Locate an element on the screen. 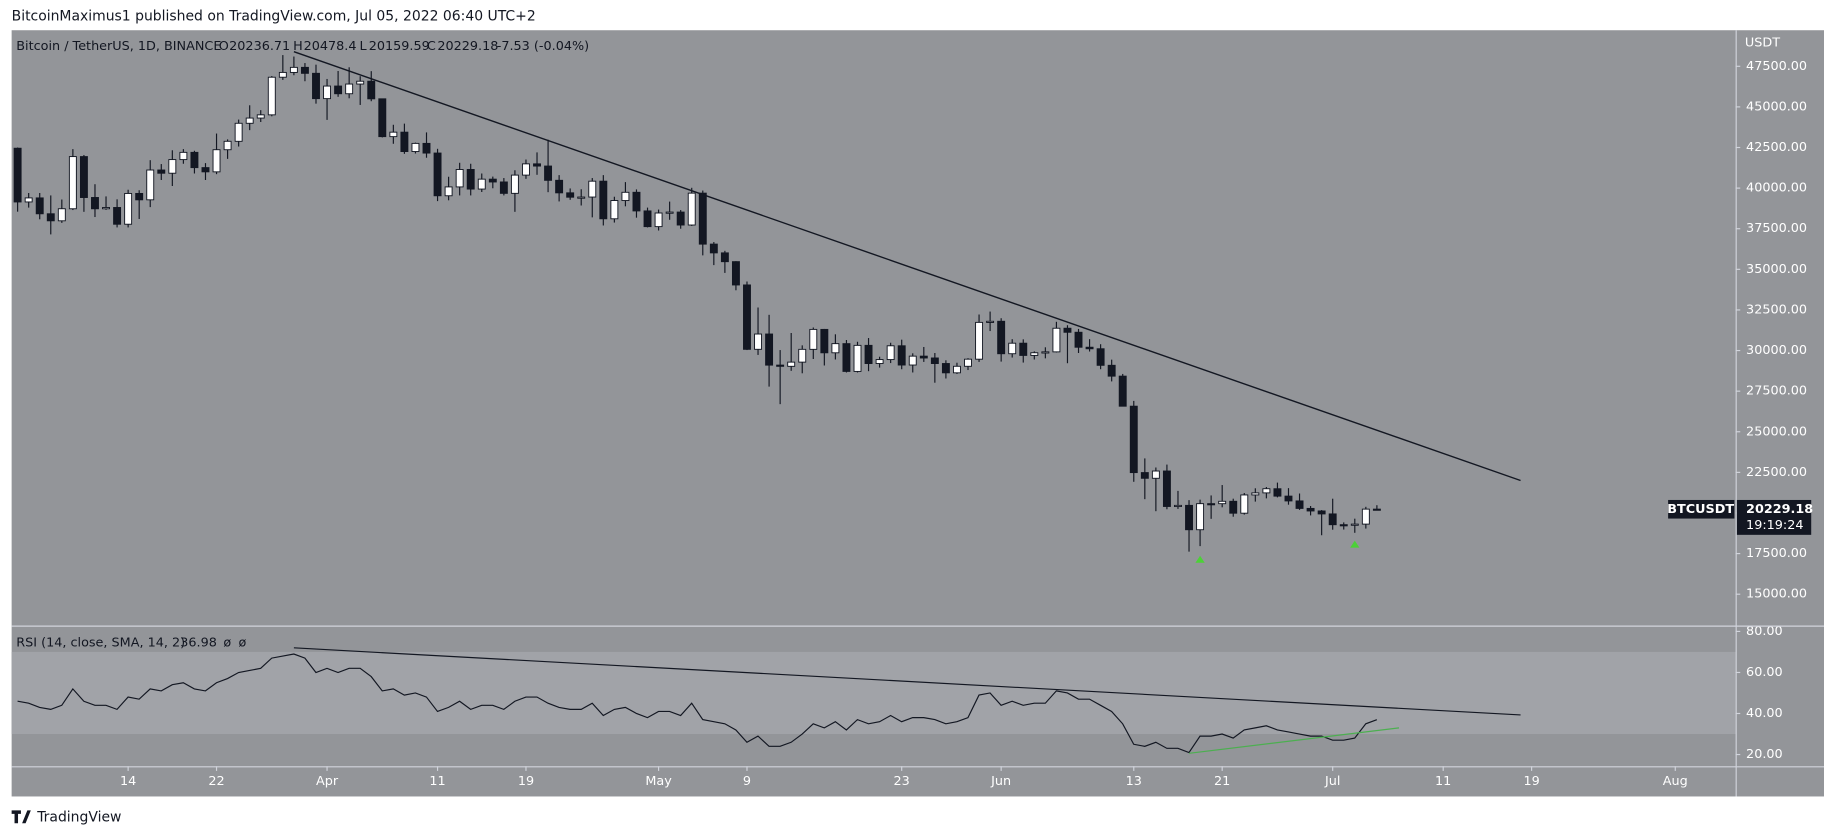 The height and width of the screenshot is (840, 1824). x-tick-label: 9 is located at coordinates (747, 781).